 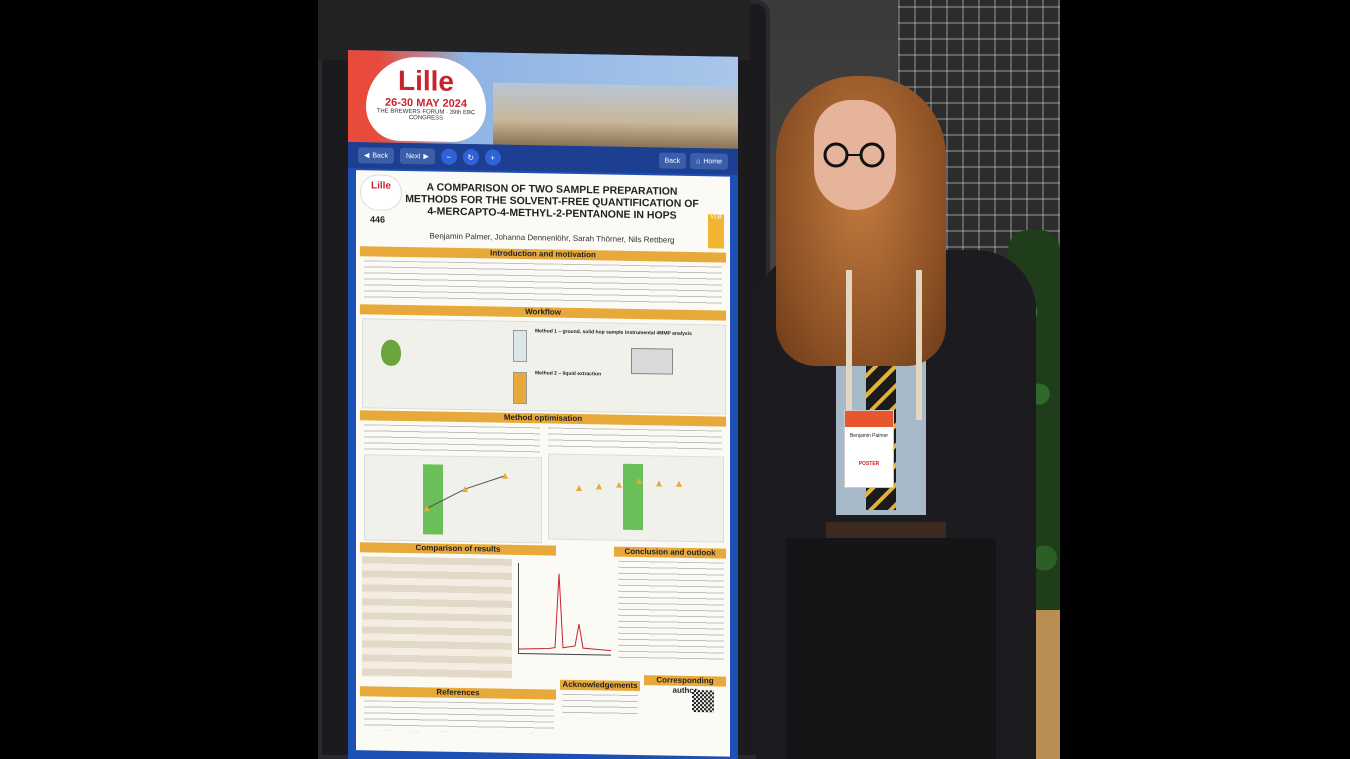 What do you see at coordinates (458, 693) in the screenshot?
I see `section-references: References` at bounding box center [458, 693].